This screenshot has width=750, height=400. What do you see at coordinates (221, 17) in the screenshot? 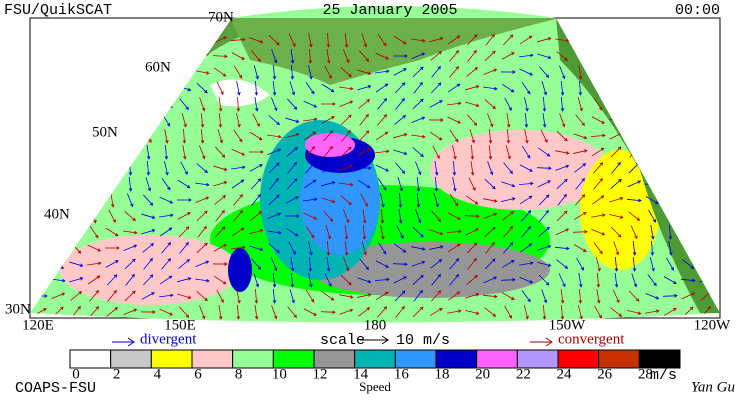
I see `lat-label: 70N` at bounding box center [221, 17].